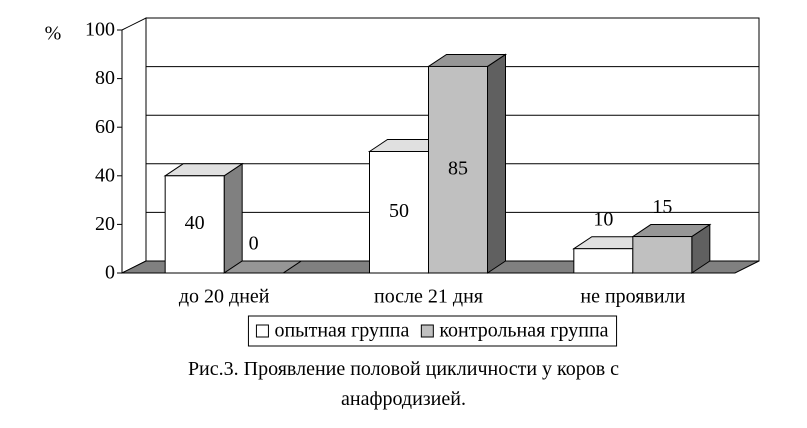  I want to click on legend-label: опытная группа, so click(341, 331).